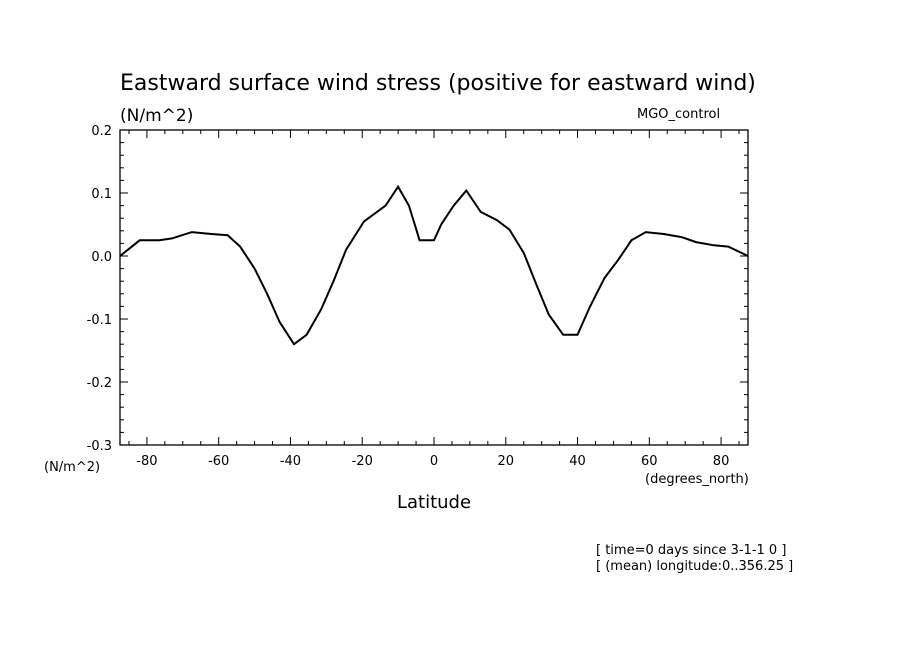 The width and height of the screenshot is (904, 654). Describe the element at coordinates (99, 320) in the screenshot. I see `y-tick-label: -0.1` at that location.